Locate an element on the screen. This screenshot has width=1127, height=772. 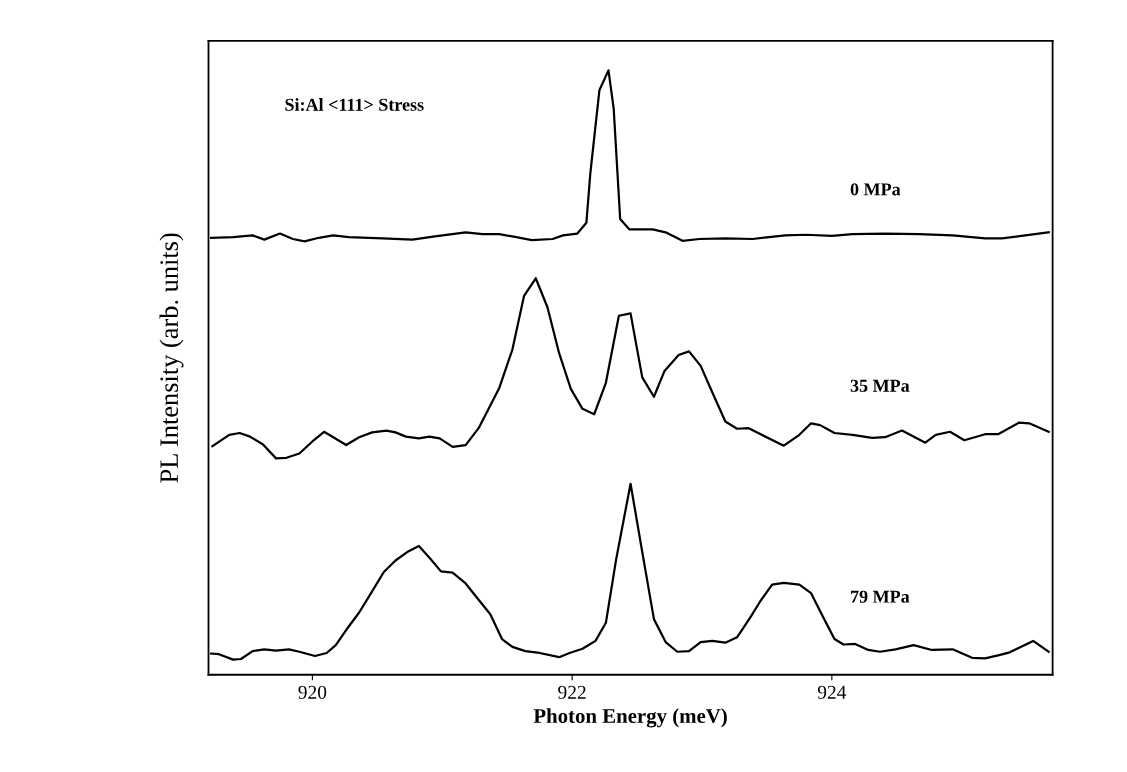
text: 35 MPa is located at coordinates (880, 385).